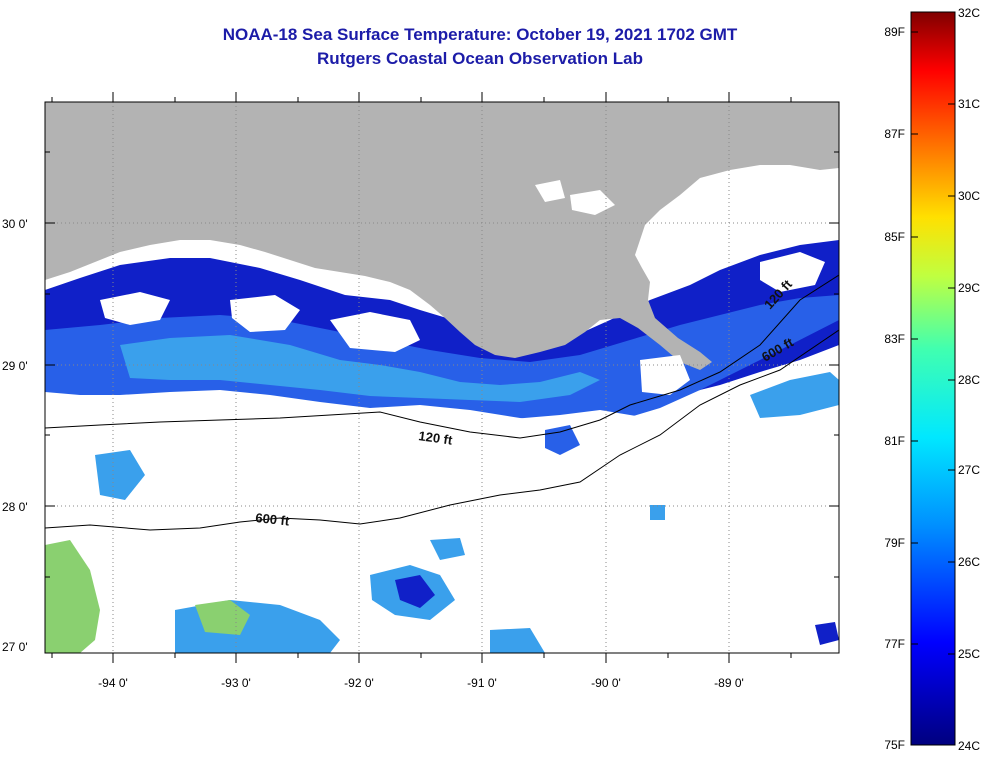 This screenshot has width=992, height=761. What do you see at coordinates (969, 104) in the screenshot?
I see `colorbar-c-31: 31C` at bounding box center [969, 104].